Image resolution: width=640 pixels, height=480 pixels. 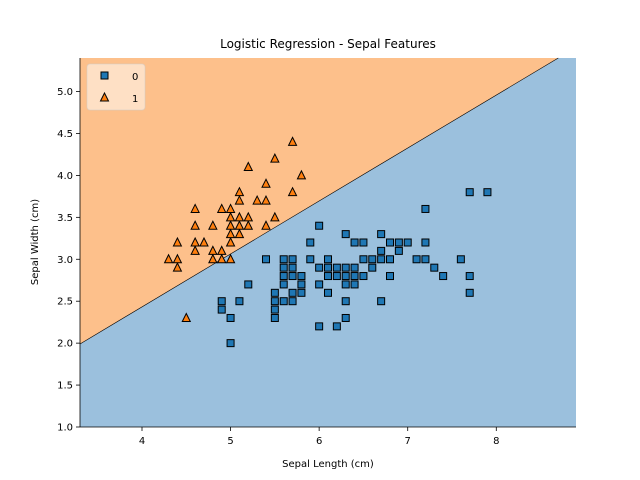 I want to click on y-tick-label: 4.5, so click(x=65, y=134).